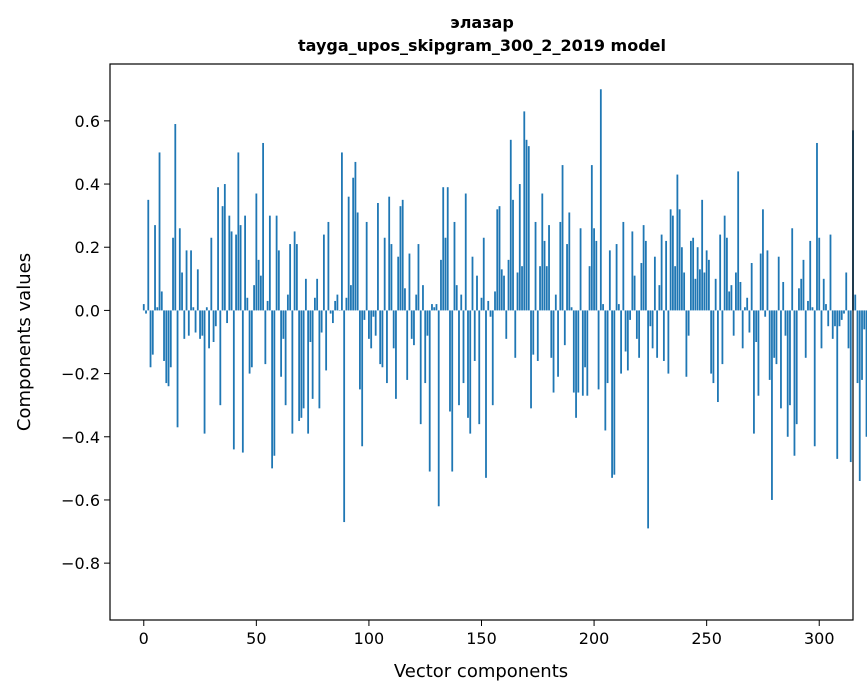  What do you see at coordinates (819, 638) in the screenshot?
I see `x-tick-label: 300` at bounding box center [819, 638].